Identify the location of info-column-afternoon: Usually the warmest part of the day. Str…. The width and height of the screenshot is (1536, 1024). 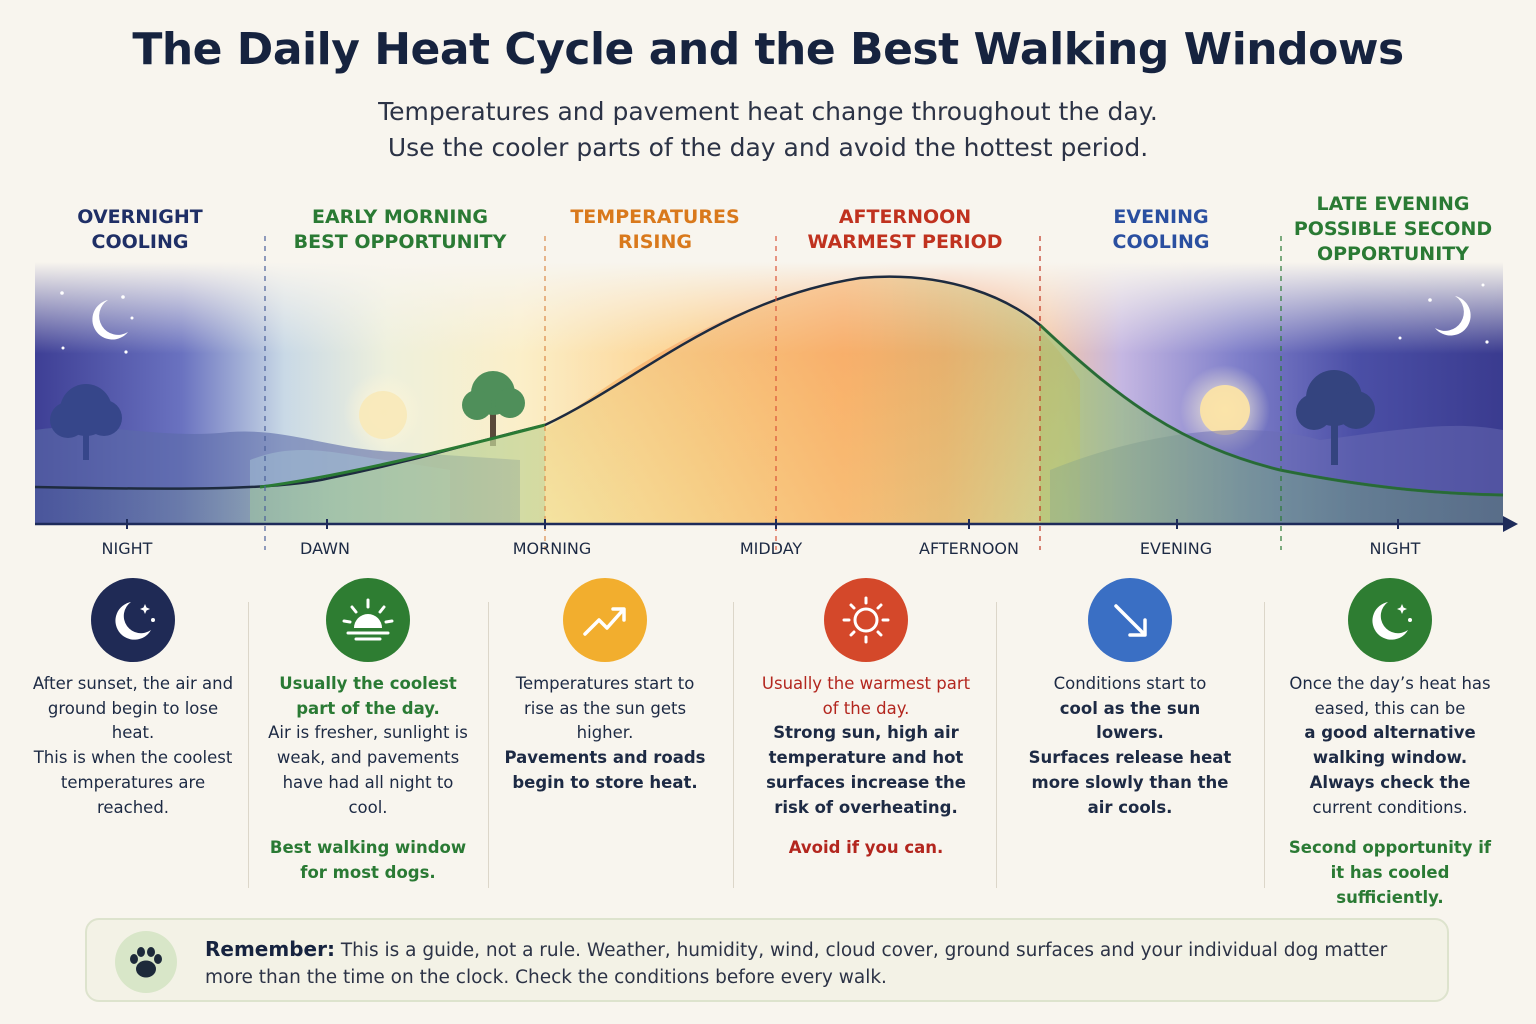
(866, 719).